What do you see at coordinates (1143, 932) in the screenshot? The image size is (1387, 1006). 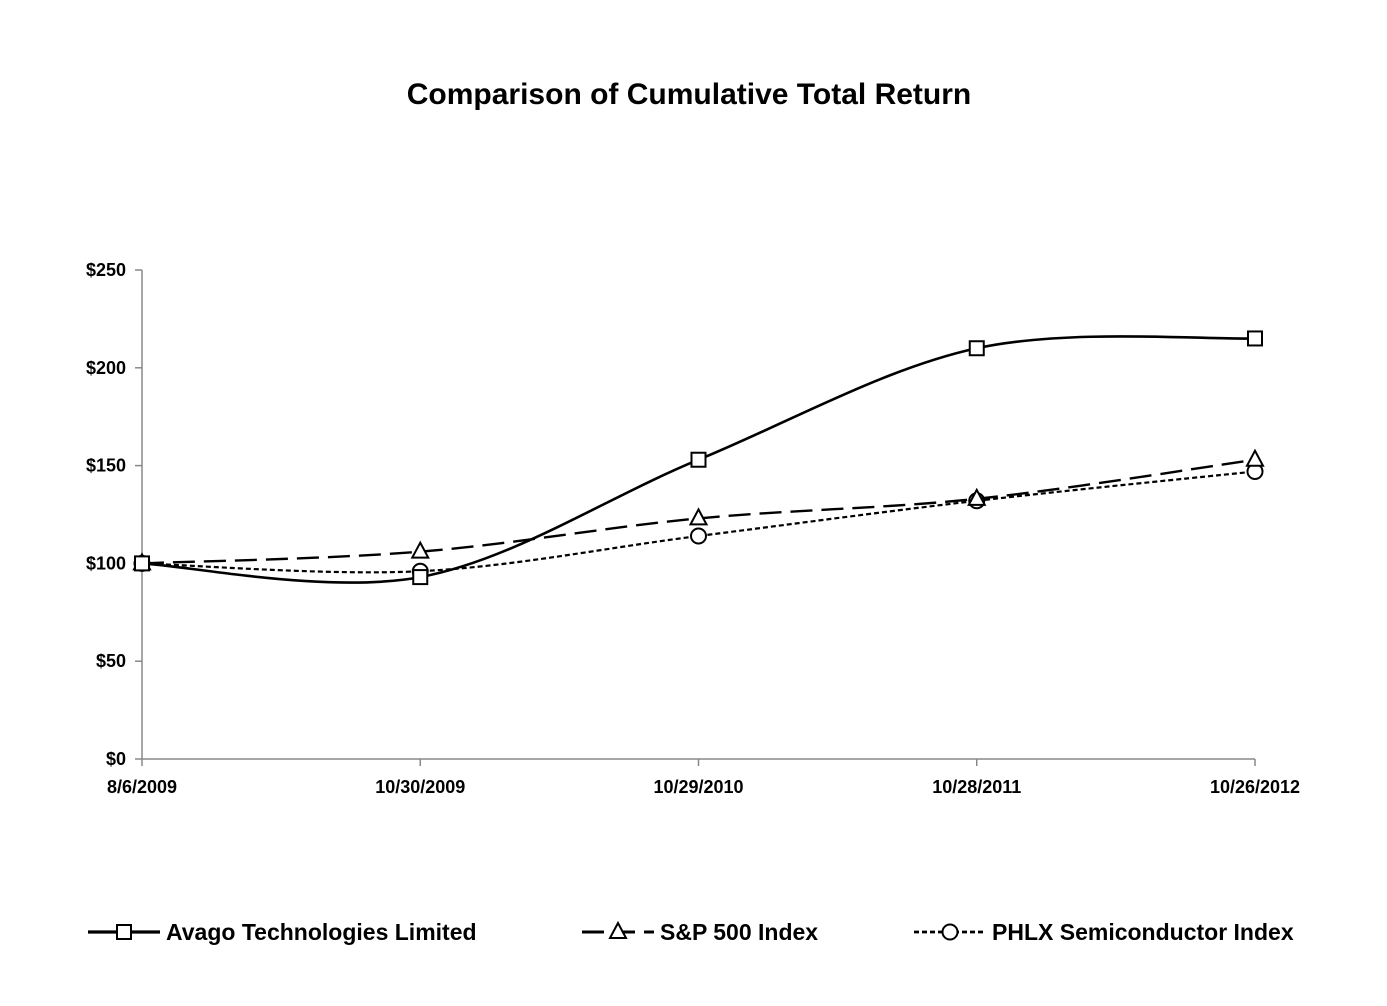 I see `legend-label: PHLX Semiconductor Index` at bounding box center [1143, 932].